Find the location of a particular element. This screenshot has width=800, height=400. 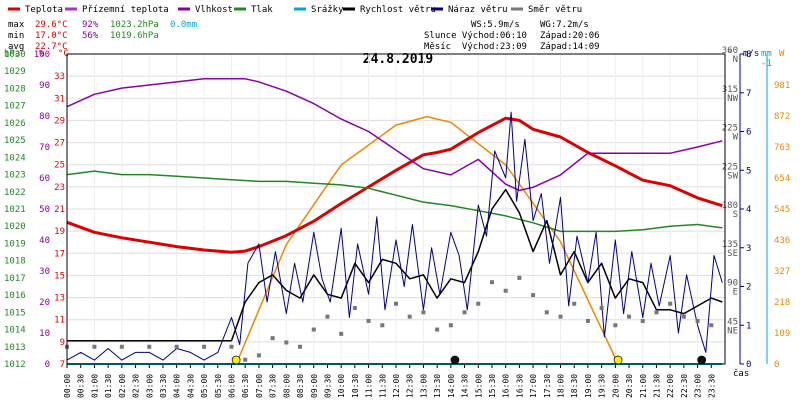

tick-label-percent: 90 is located at coordinates (44, 86).